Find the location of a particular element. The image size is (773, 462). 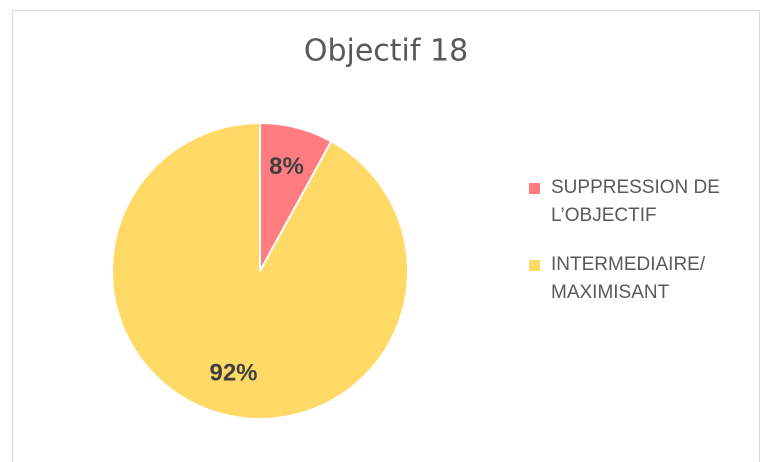

legend-label: SUPPRESSION DE L’OBJECTIF is located at coordinates (635, 201).